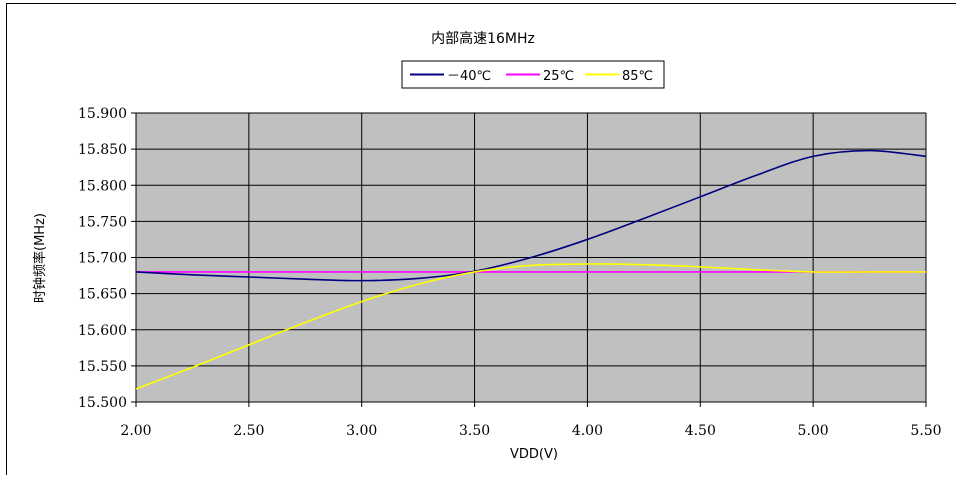 The height and width of the screenshot is (477, 959). What do you see at coordinates (700, 431) in the screenshot?
I see `x-tick-label: 4.50` at bounding box center [700, 431].